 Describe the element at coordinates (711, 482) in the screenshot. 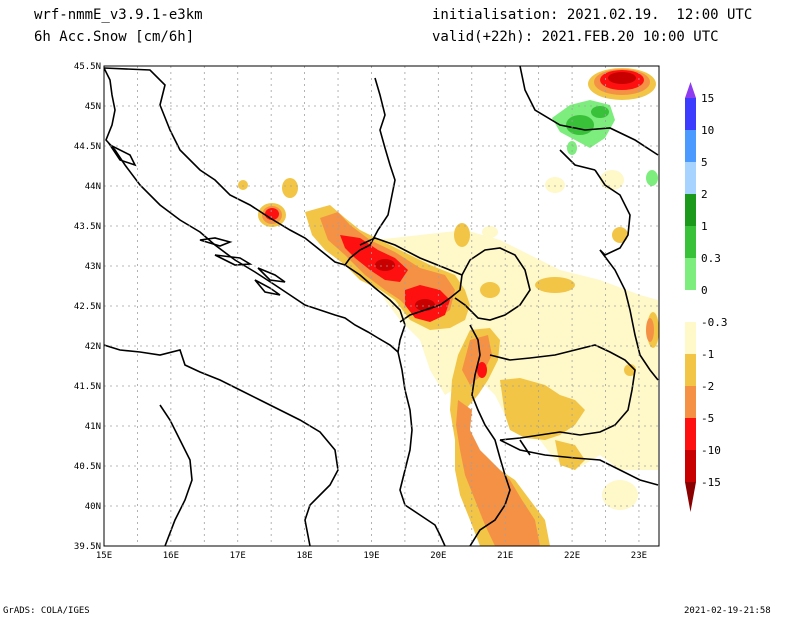

I see `colorbar-label: -15` at that location.